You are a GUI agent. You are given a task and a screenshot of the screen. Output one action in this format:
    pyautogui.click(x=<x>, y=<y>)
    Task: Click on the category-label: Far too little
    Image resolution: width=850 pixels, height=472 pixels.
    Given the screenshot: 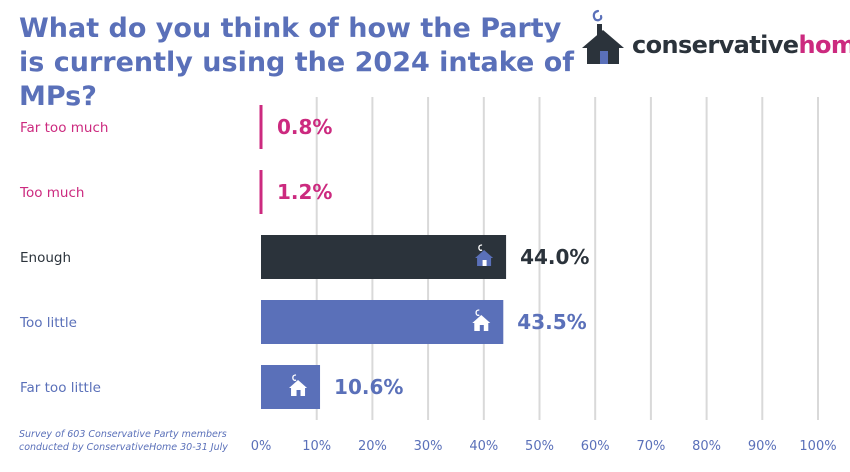 What is the action you would take?
    pyautogui.click(x=60, y=388)
    